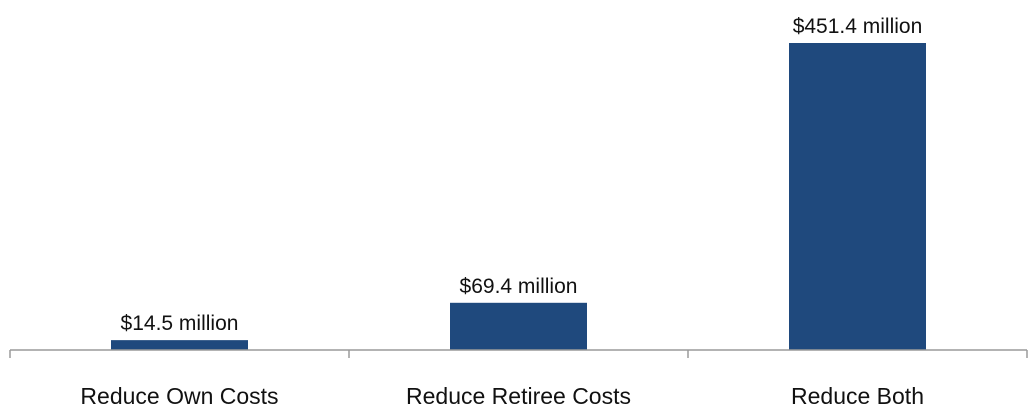 The height and width of the screenshot is (409, 1029). What do you see at coordinates (858, 26) in the screenshot?
I see `data-label: $451.4 million` at bounding box center [858, 26].